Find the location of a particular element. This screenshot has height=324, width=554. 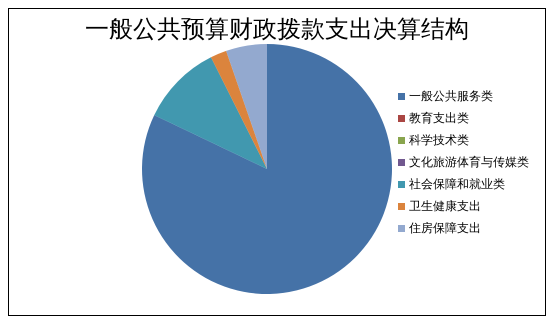

legend-label: 社会保障和就业类 is located at coordinates (457, 184).